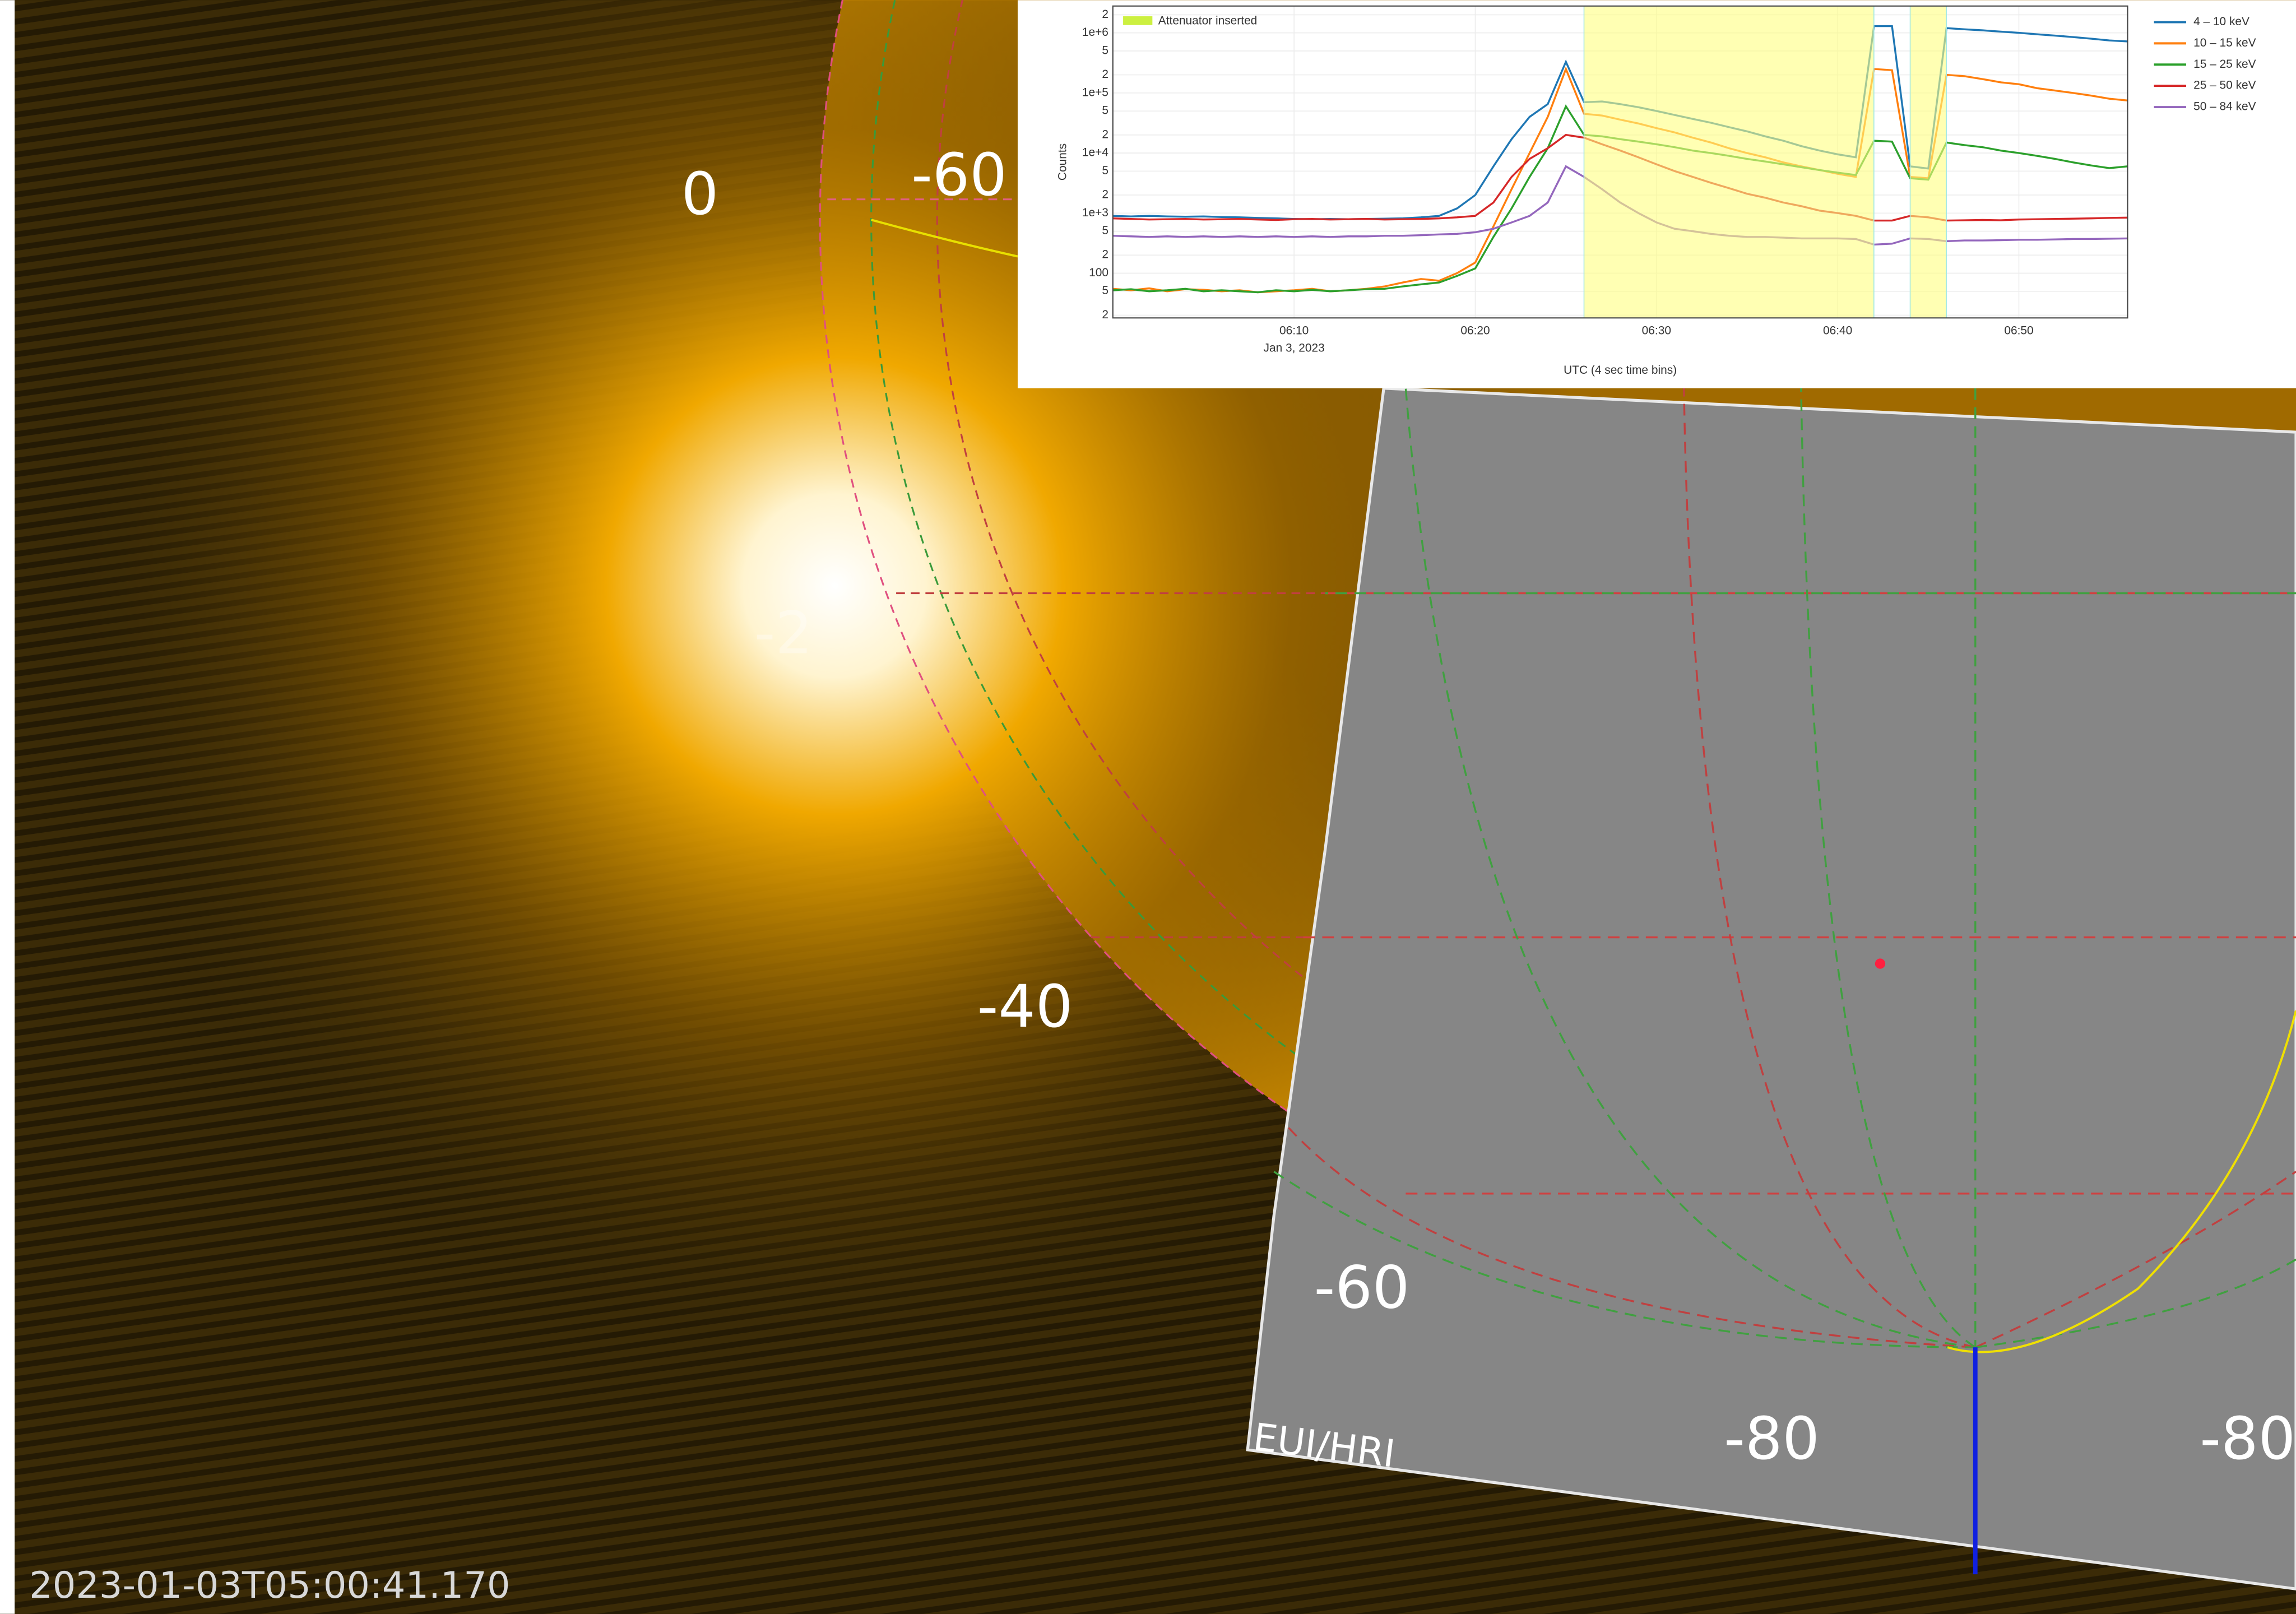  Describe the element at coordinates (2224, 64) in the screenshot. I see `legend-label: 15 – 25 keV` at that location.